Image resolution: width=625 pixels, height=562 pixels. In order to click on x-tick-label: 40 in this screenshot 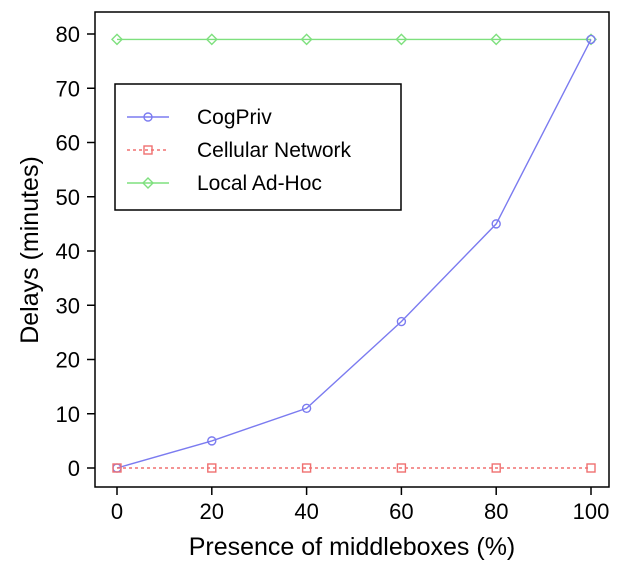, I will do `click(306, 511)`.